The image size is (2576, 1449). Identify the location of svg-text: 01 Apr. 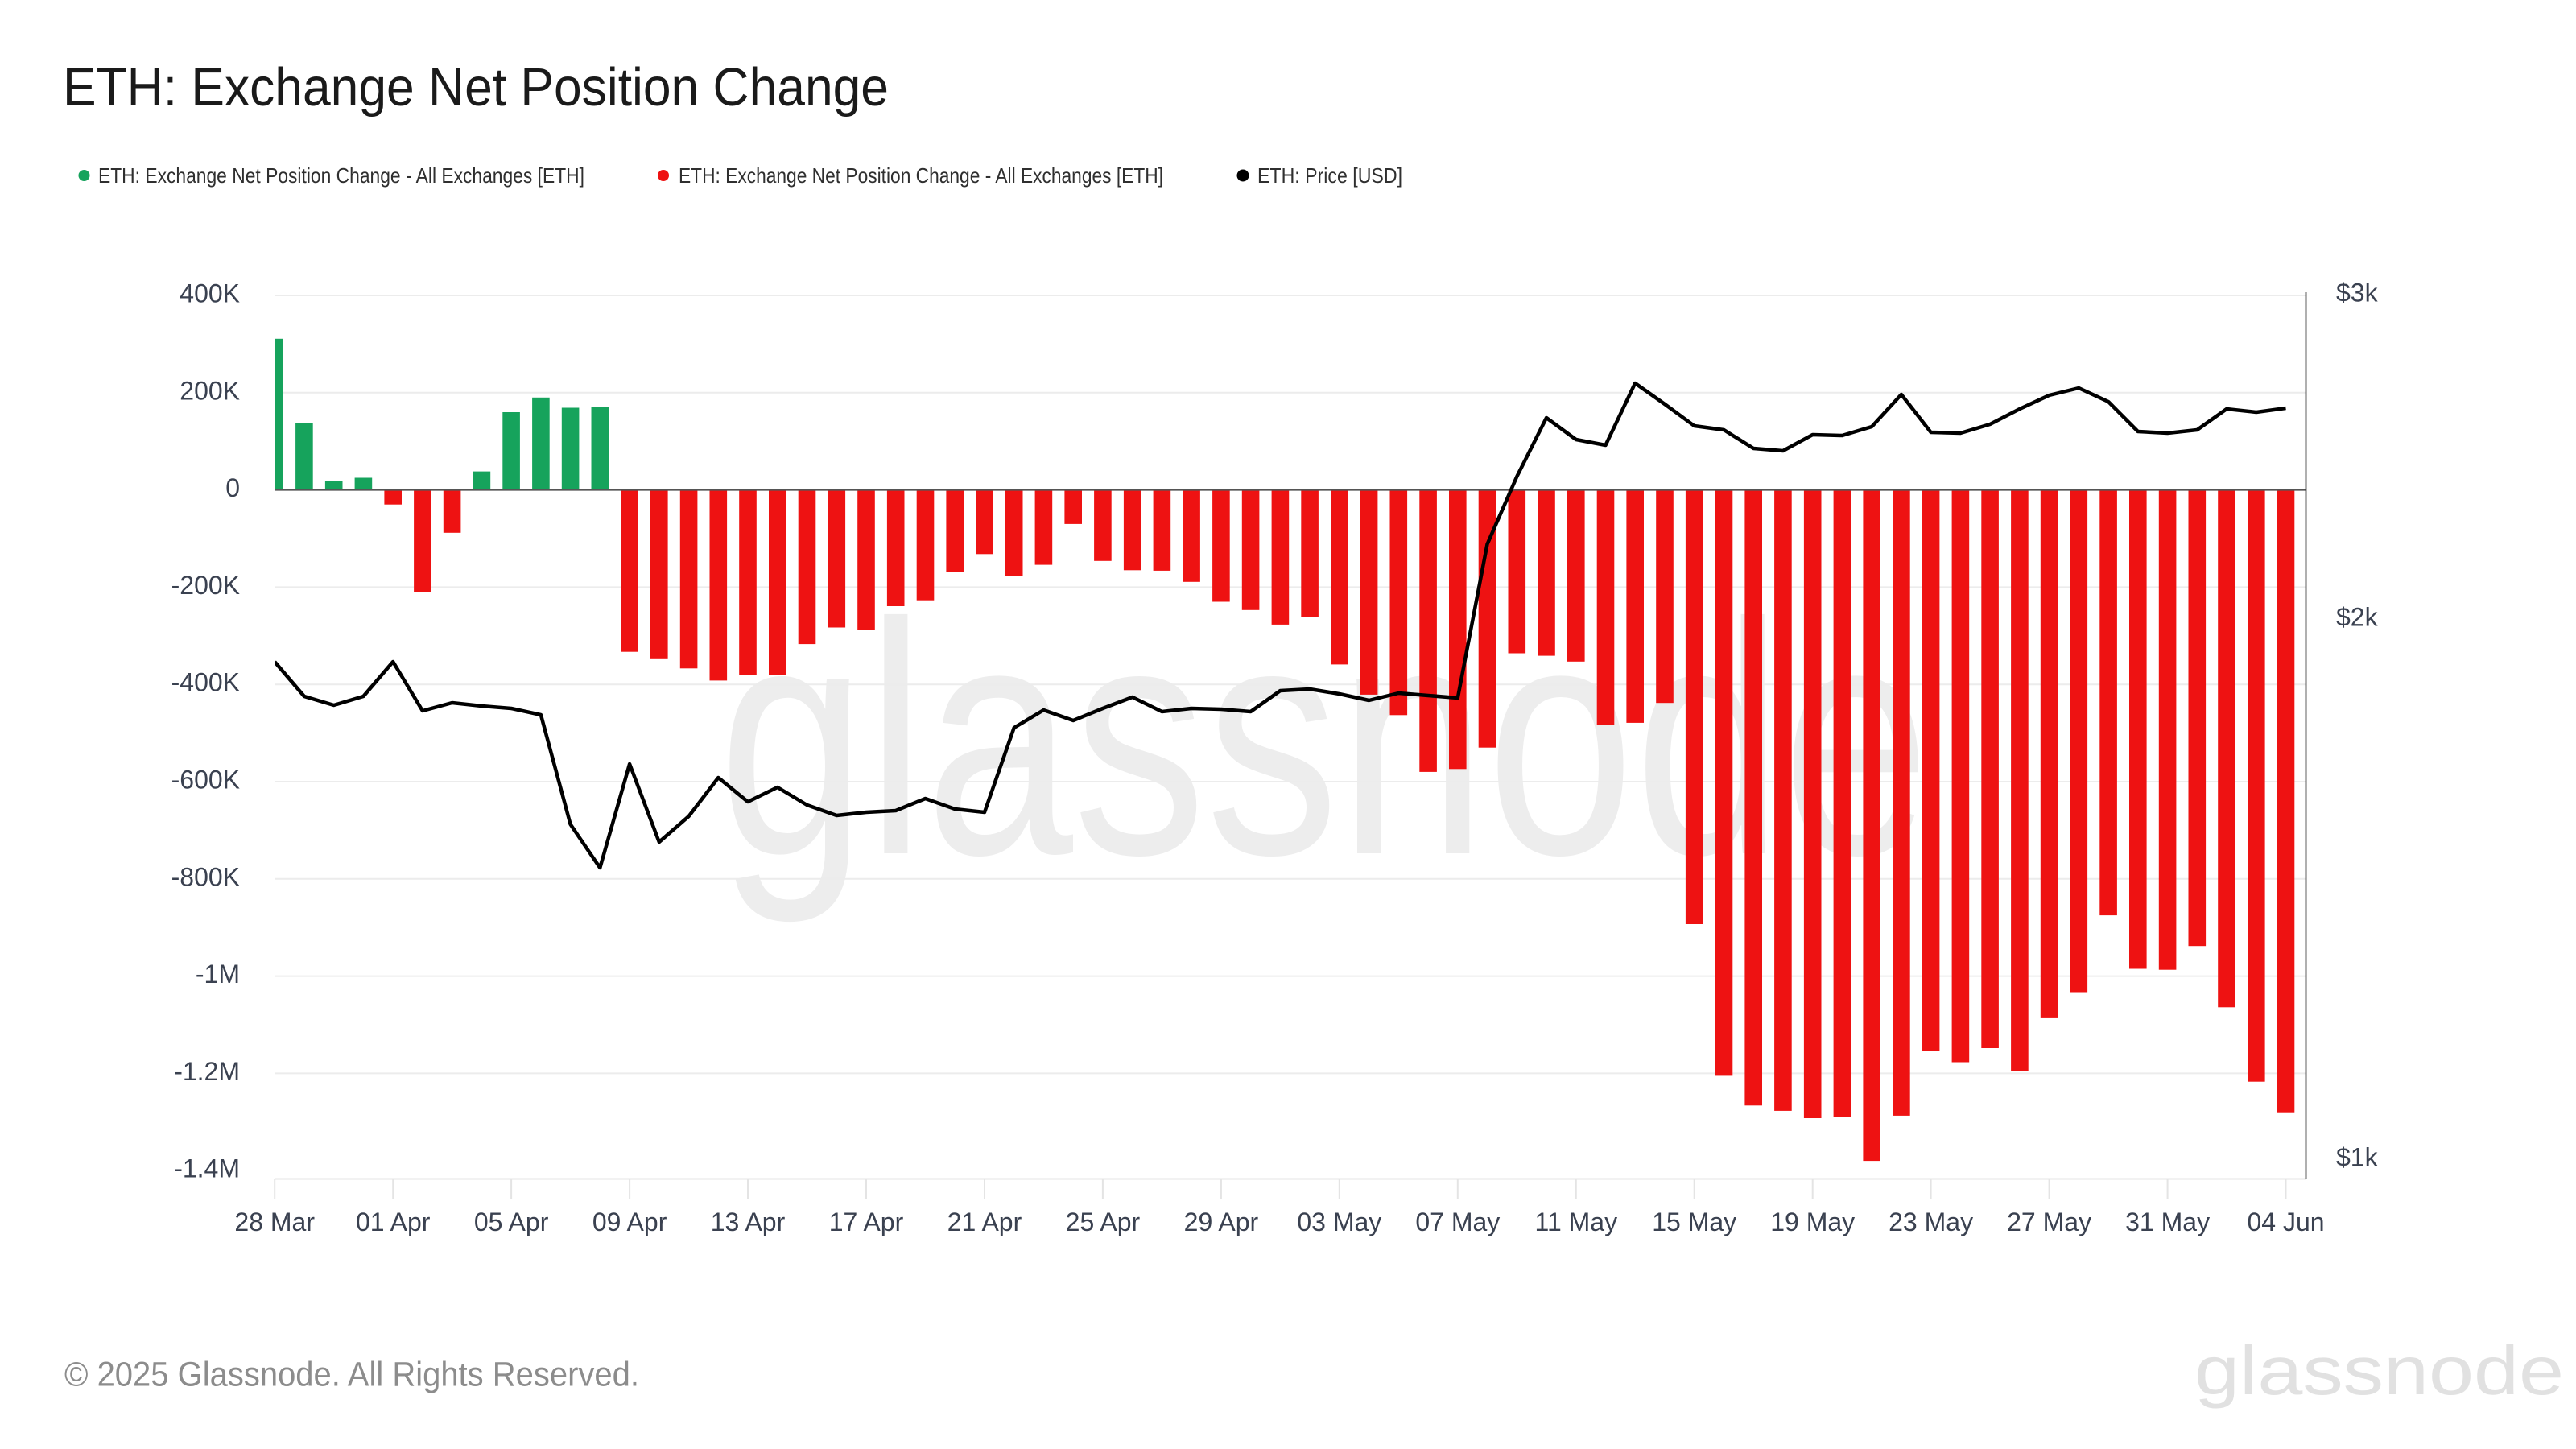
(393, 1222).